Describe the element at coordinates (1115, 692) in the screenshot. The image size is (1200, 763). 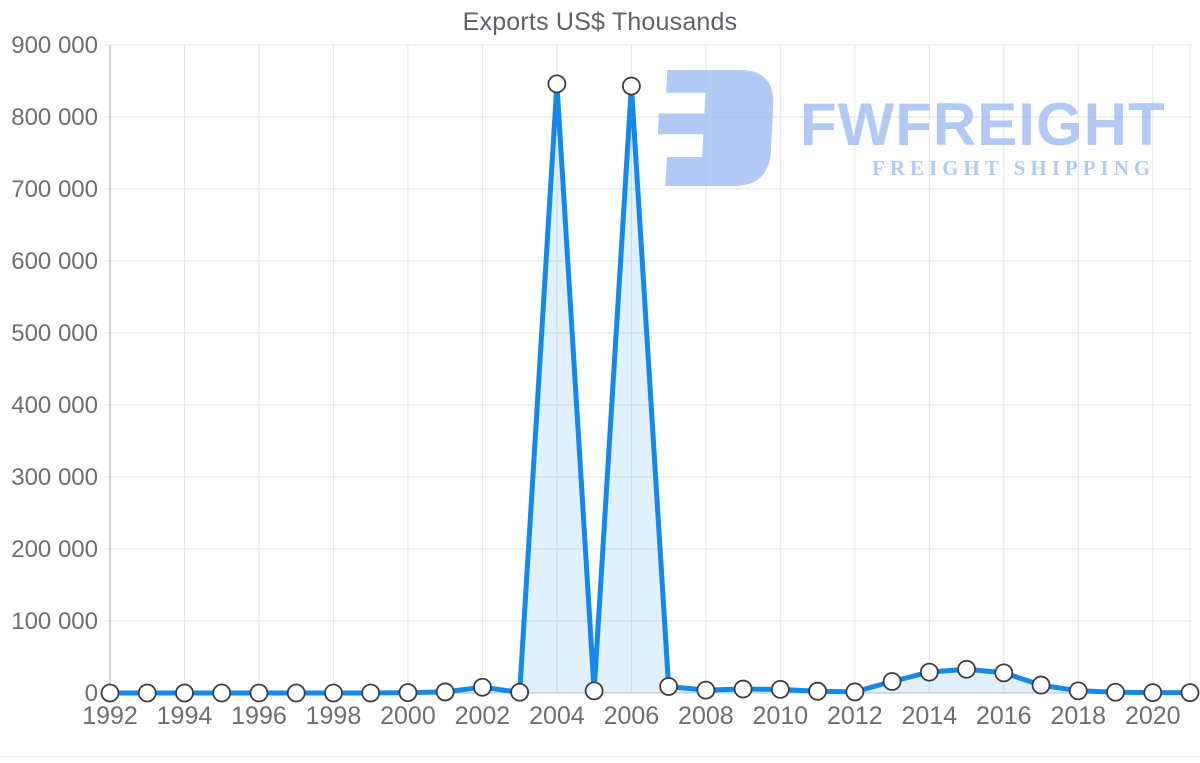
I see `data-point-2019` at that location.